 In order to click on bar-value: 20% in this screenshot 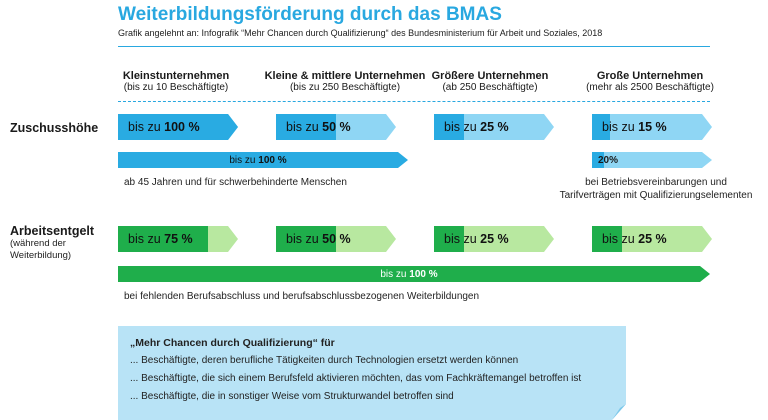, I will do `click(608, 160)`.